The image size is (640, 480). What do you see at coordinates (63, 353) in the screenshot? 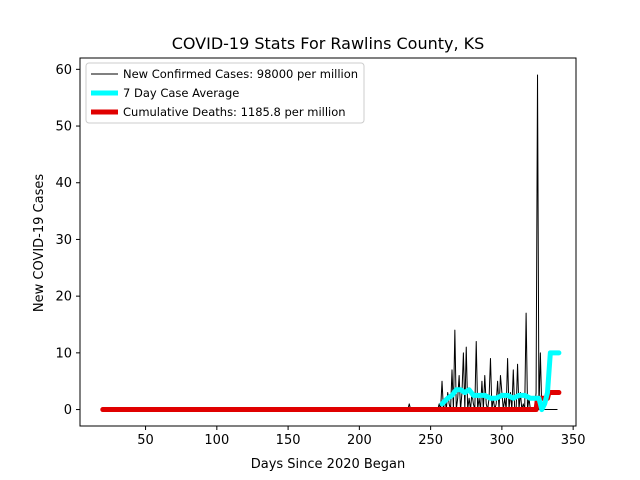
I see `y-tick-label: 10` at bounding box center [63, 353].